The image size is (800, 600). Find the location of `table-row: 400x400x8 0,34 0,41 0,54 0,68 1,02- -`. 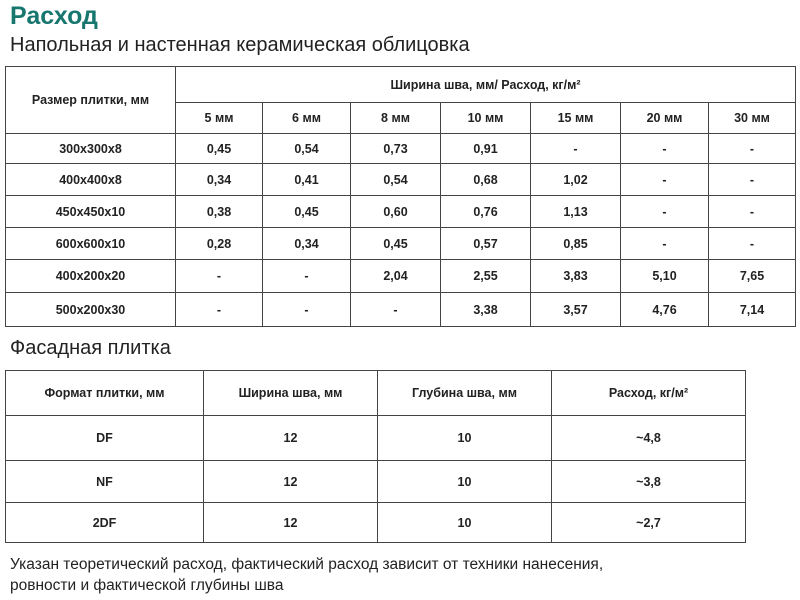

table-row: 400x400x8 0,34 0,41 0,54 0,68 1,02- - is located at coordinates (400, 179).